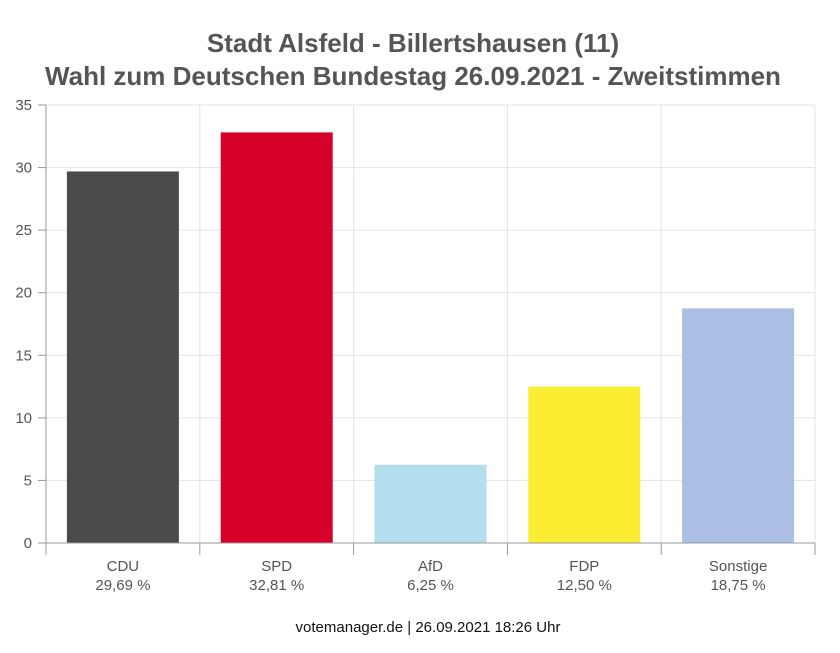 The height and width of the screenshot is (653, 840). Describe the element at coordinates (23, 355) in the screenshot. I see `y-tick-label: 15` at that location.